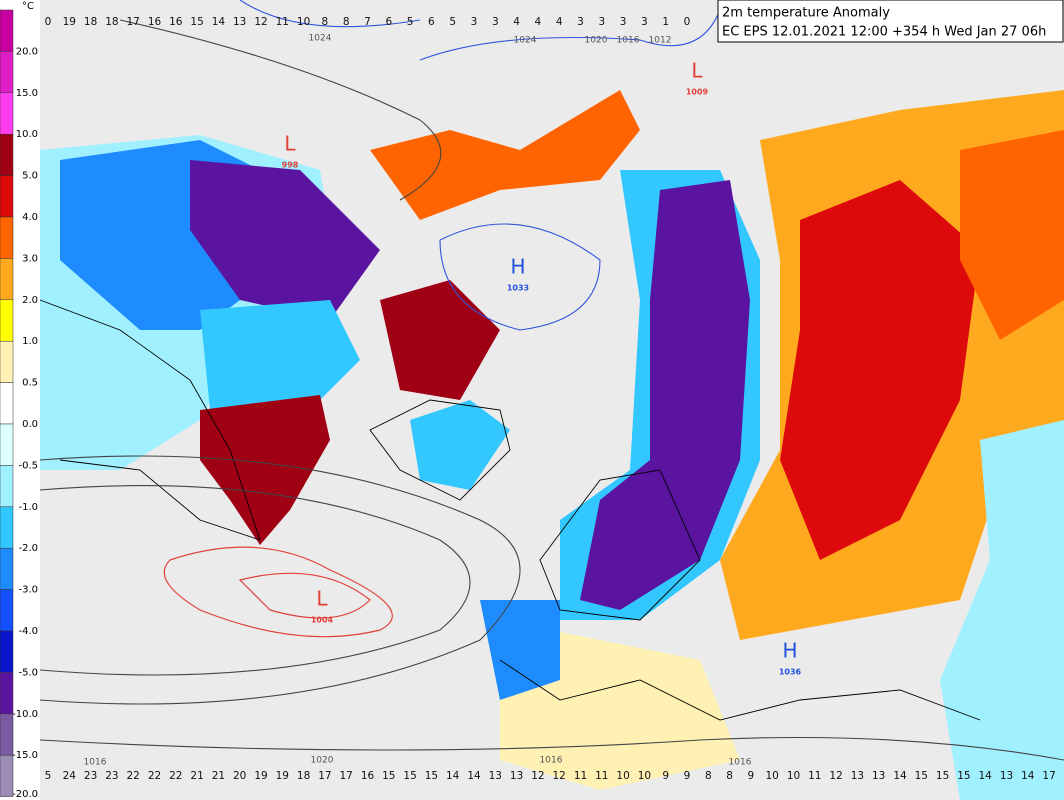 This screenshot has height=800, width=1064. I want to click on title-box, so click(890, 21).